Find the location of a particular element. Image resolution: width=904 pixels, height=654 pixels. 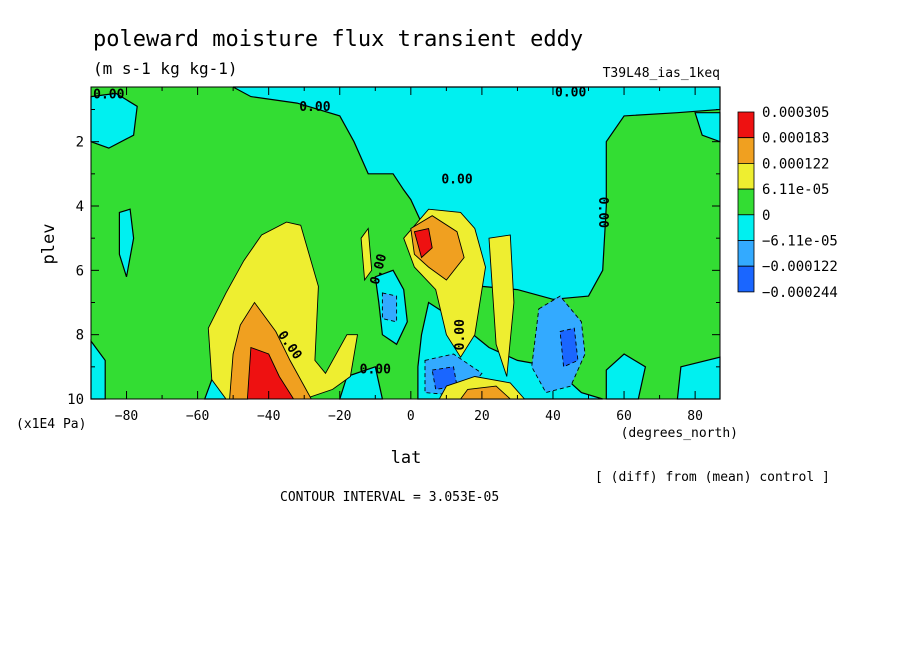

x-tick-label: −20 is located at coordinates (339, 416).